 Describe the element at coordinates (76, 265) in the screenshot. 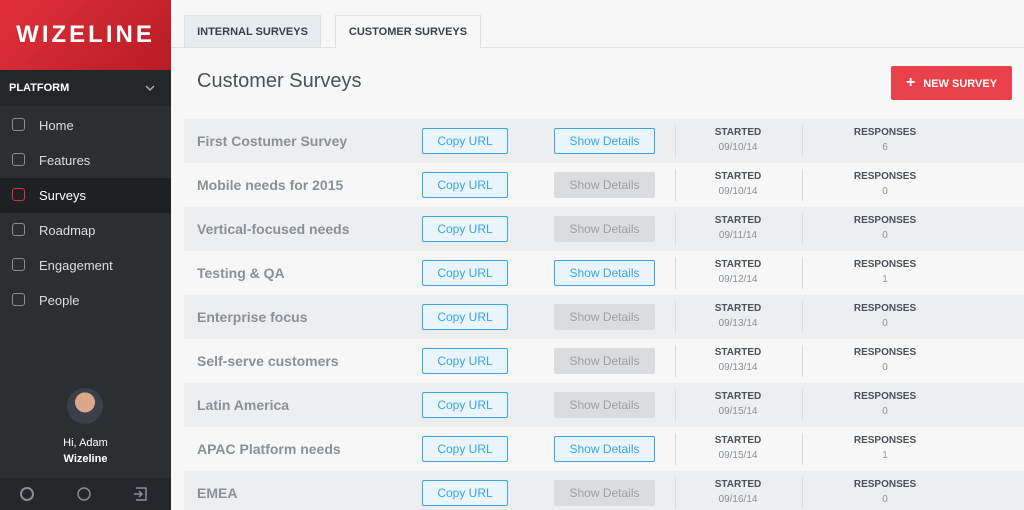

I see `nav-label: Engagement` at that location.